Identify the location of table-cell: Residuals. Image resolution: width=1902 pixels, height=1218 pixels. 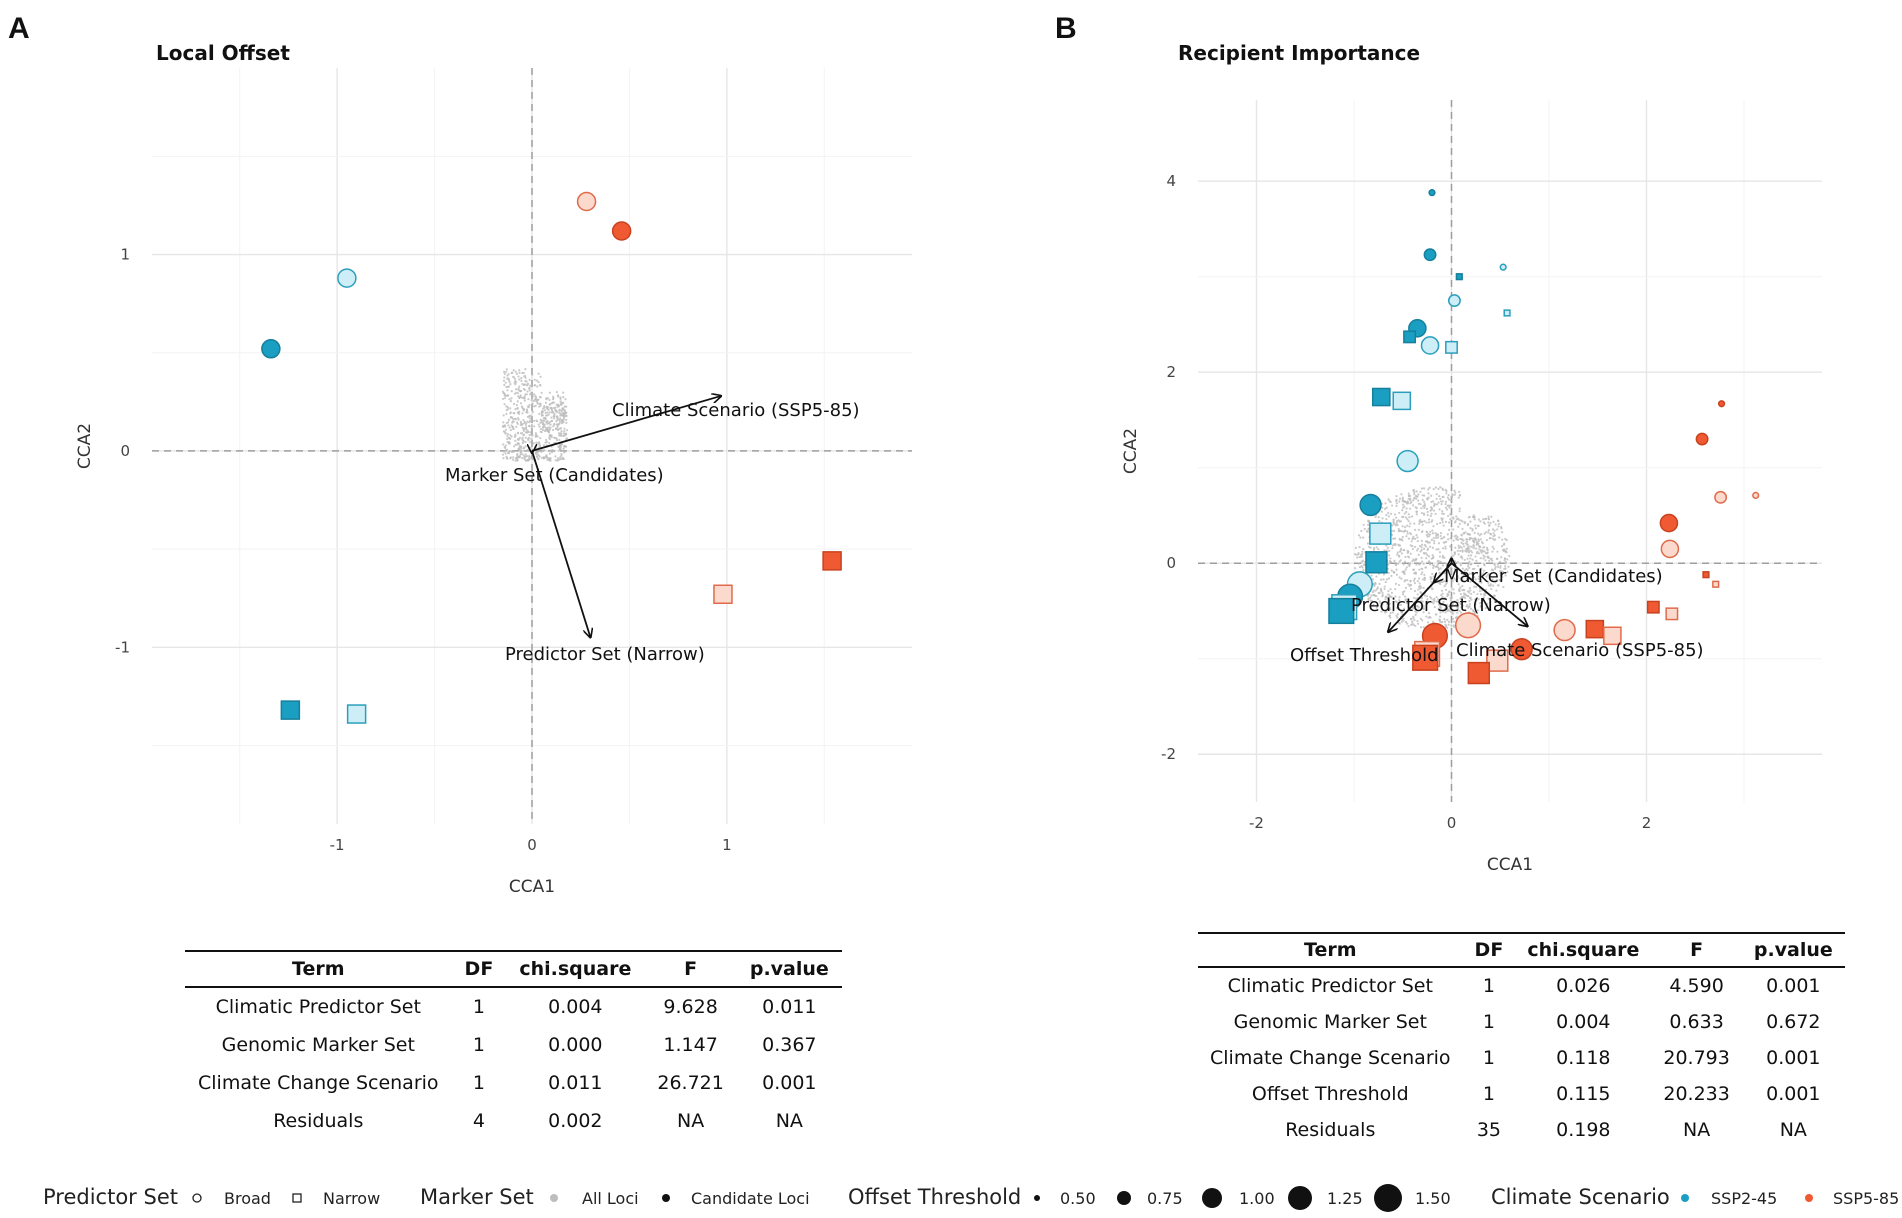
(1330, 1130).